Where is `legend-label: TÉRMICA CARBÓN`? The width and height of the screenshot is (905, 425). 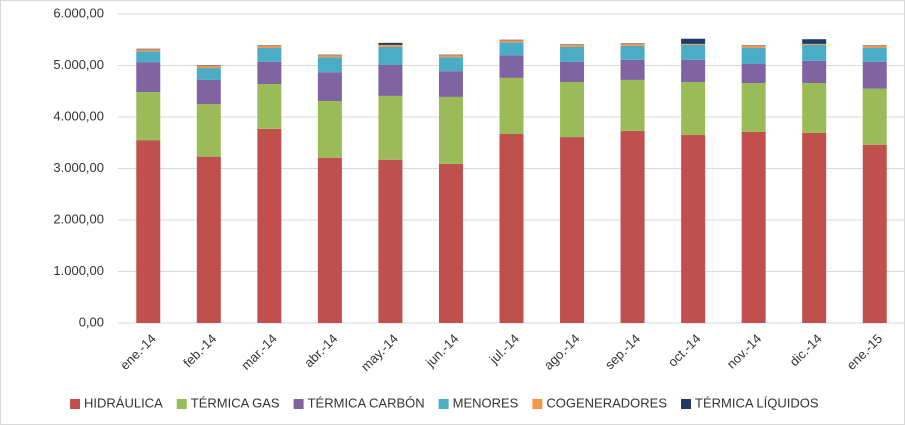
legend-label: TÉRMICA CARBÓN is located at coordinates (366, 402).